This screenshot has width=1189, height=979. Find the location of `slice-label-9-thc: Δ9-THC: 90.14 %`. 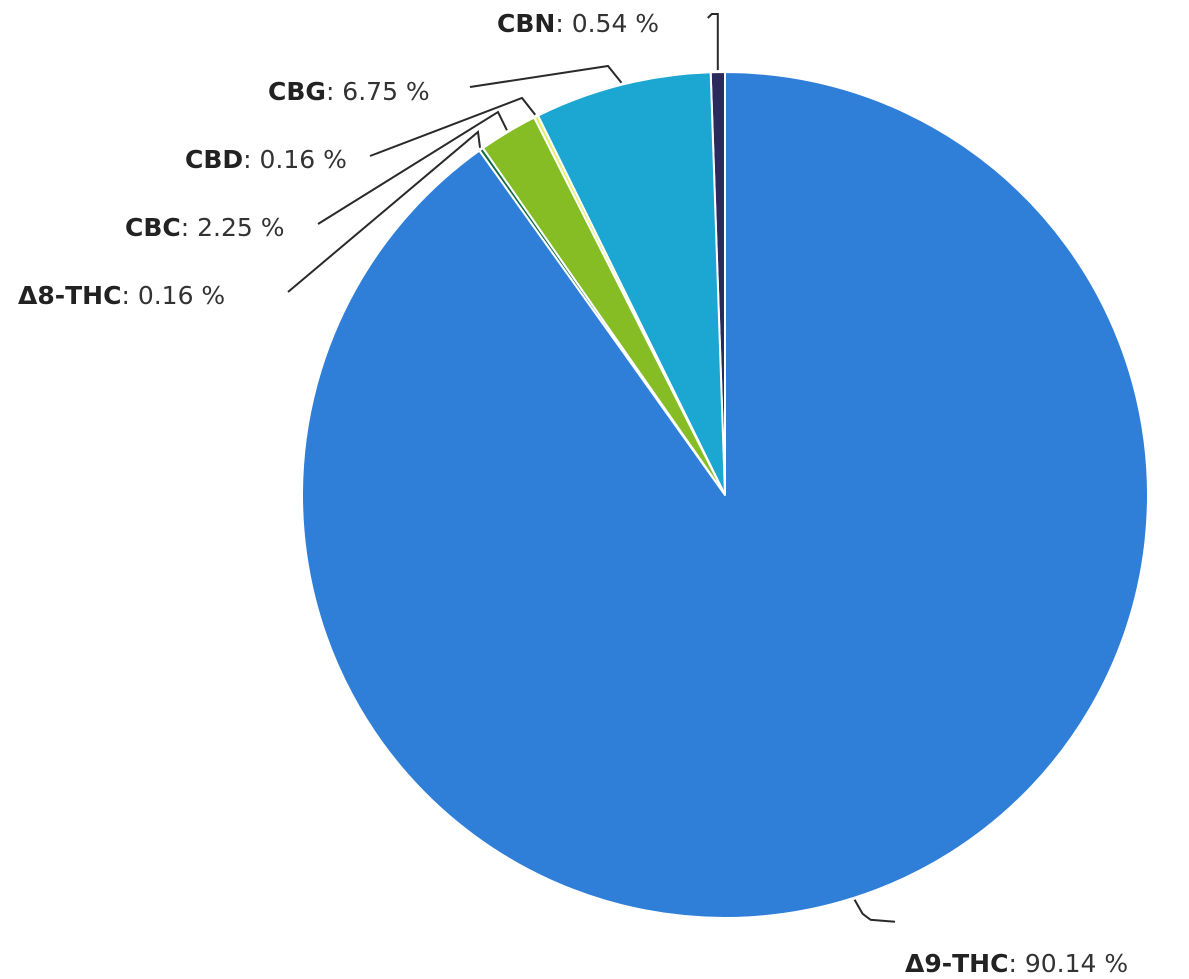

slice-label-9-thc: Δ9-THC: 90.14 % is located at coordinates (1016, 963).